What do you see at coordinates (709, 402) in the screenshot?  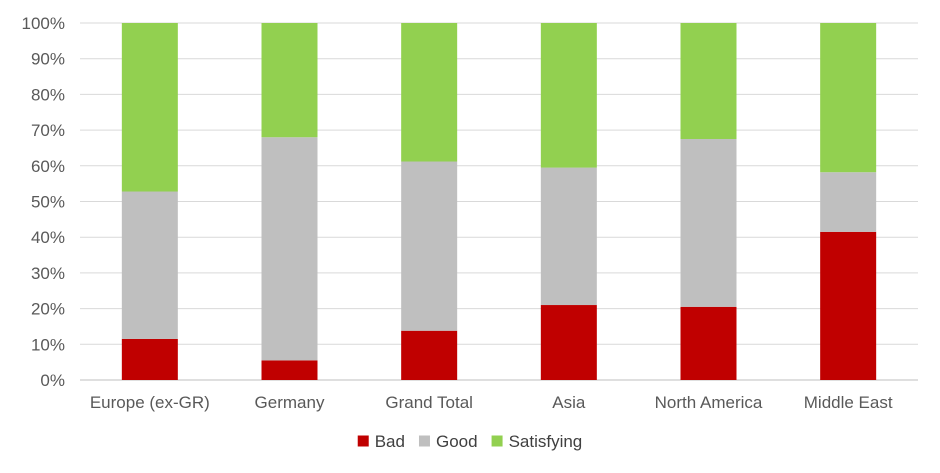 I see `x-tick-label: North America` at bounding box center [709, 402].